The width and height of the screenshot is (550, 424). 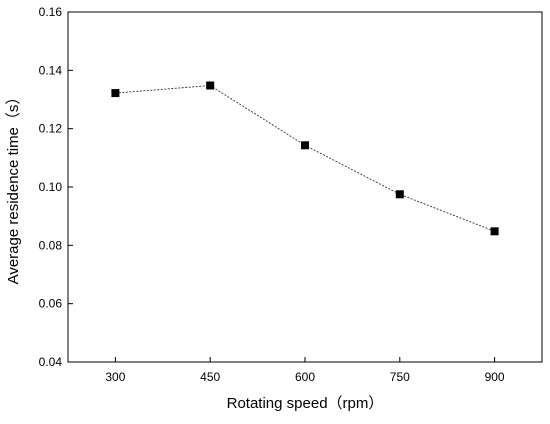 I want to click on y-tick-label: 0.14, so click(x=51, y=70).